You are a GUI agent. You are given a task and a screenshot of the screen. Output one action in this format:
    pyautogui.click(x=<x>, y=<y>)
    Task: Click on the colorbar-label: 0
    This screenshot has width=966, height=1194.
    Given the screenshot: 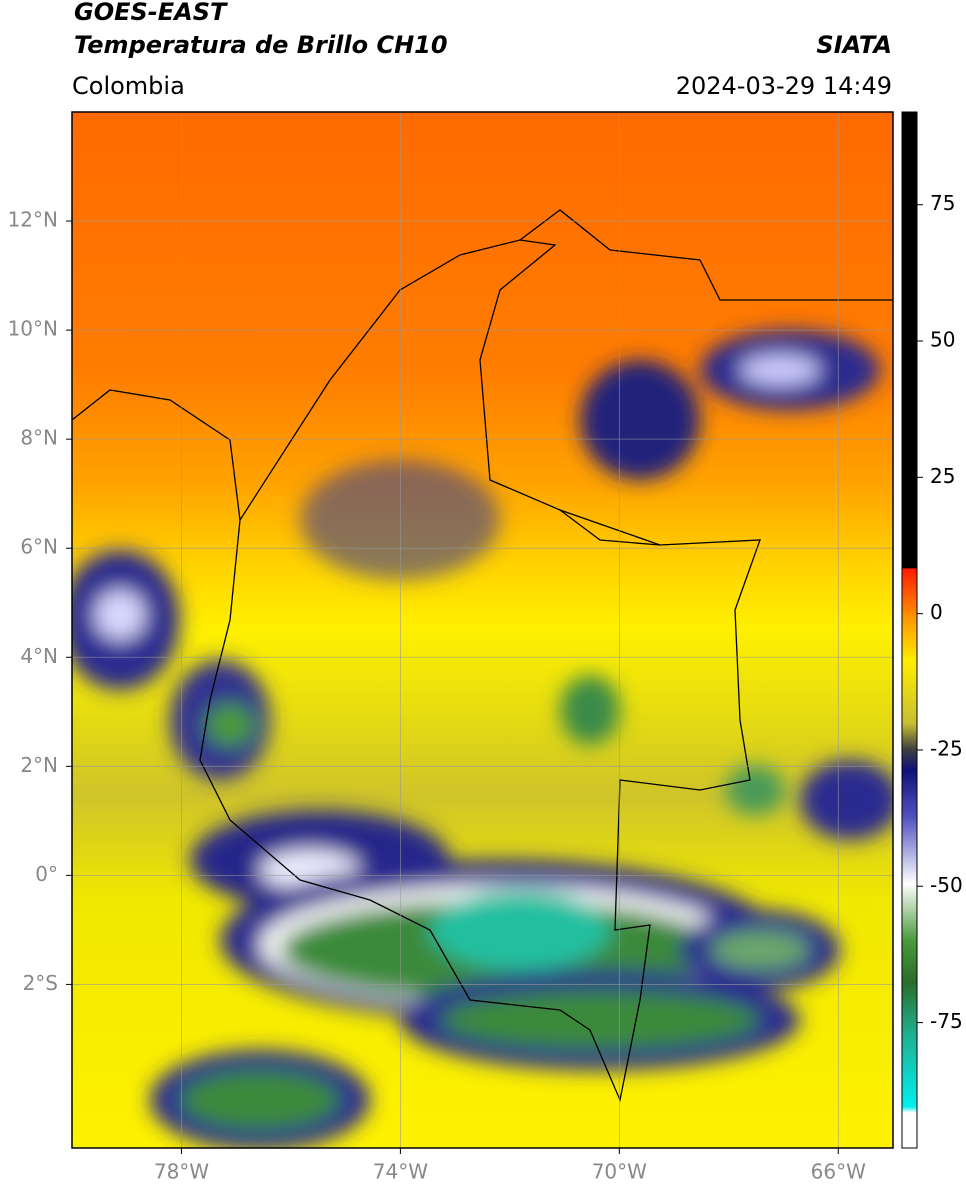 What is the action you would take?
    pyautogui.click(x=936, y=612)
    